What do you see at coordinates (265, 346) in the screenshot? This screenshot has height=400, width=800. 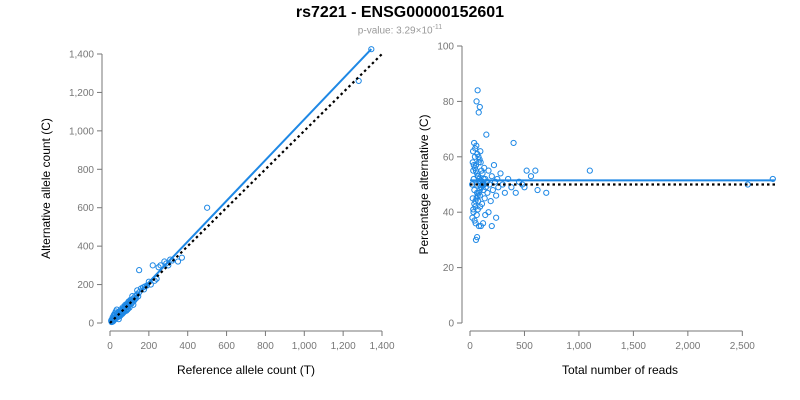 I see `x-tick-label: 800` at bounding box center [265, 346].